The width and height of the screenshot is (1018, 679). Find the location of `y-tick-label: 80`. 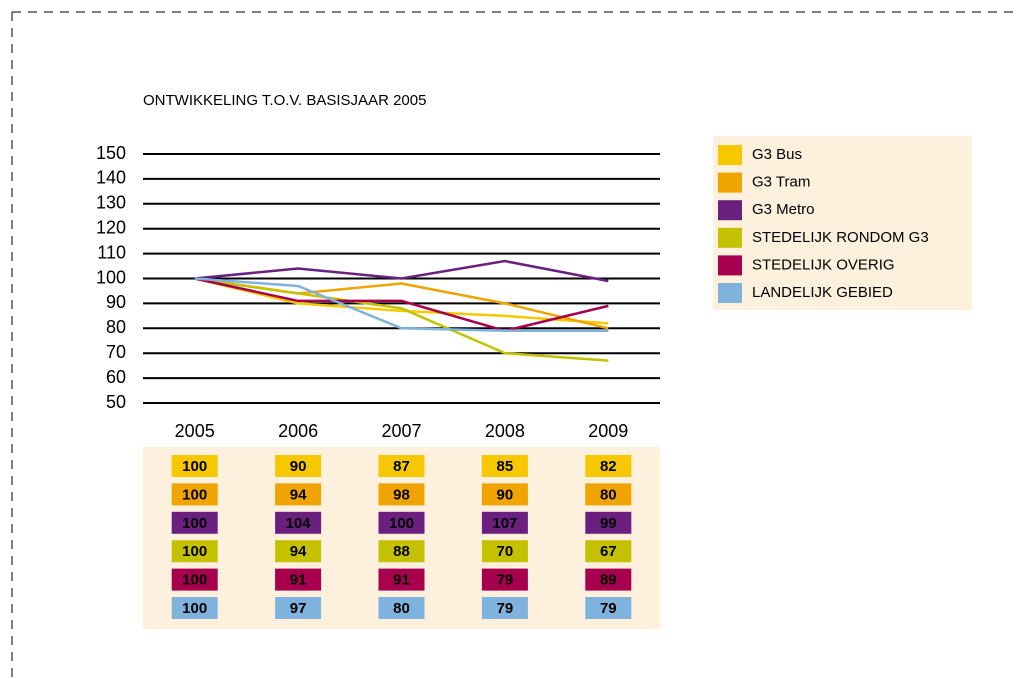

y-tick-label: 80 is located at coordinates (116, 327).